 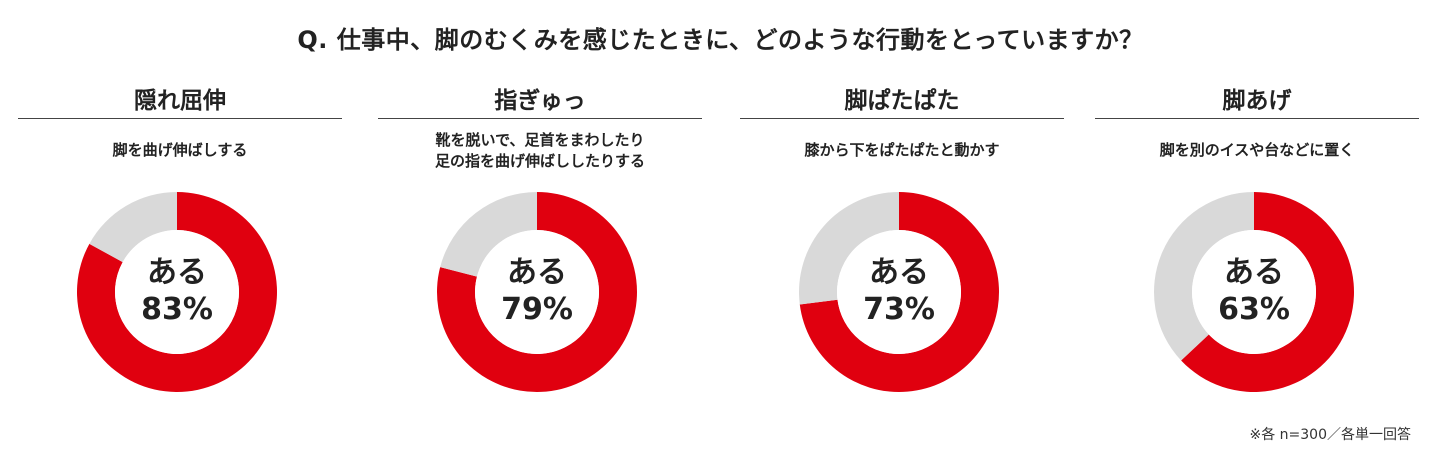 I want to click on chart-description: 脚を曲げ伸ばしする, so click(x=180, y=150).